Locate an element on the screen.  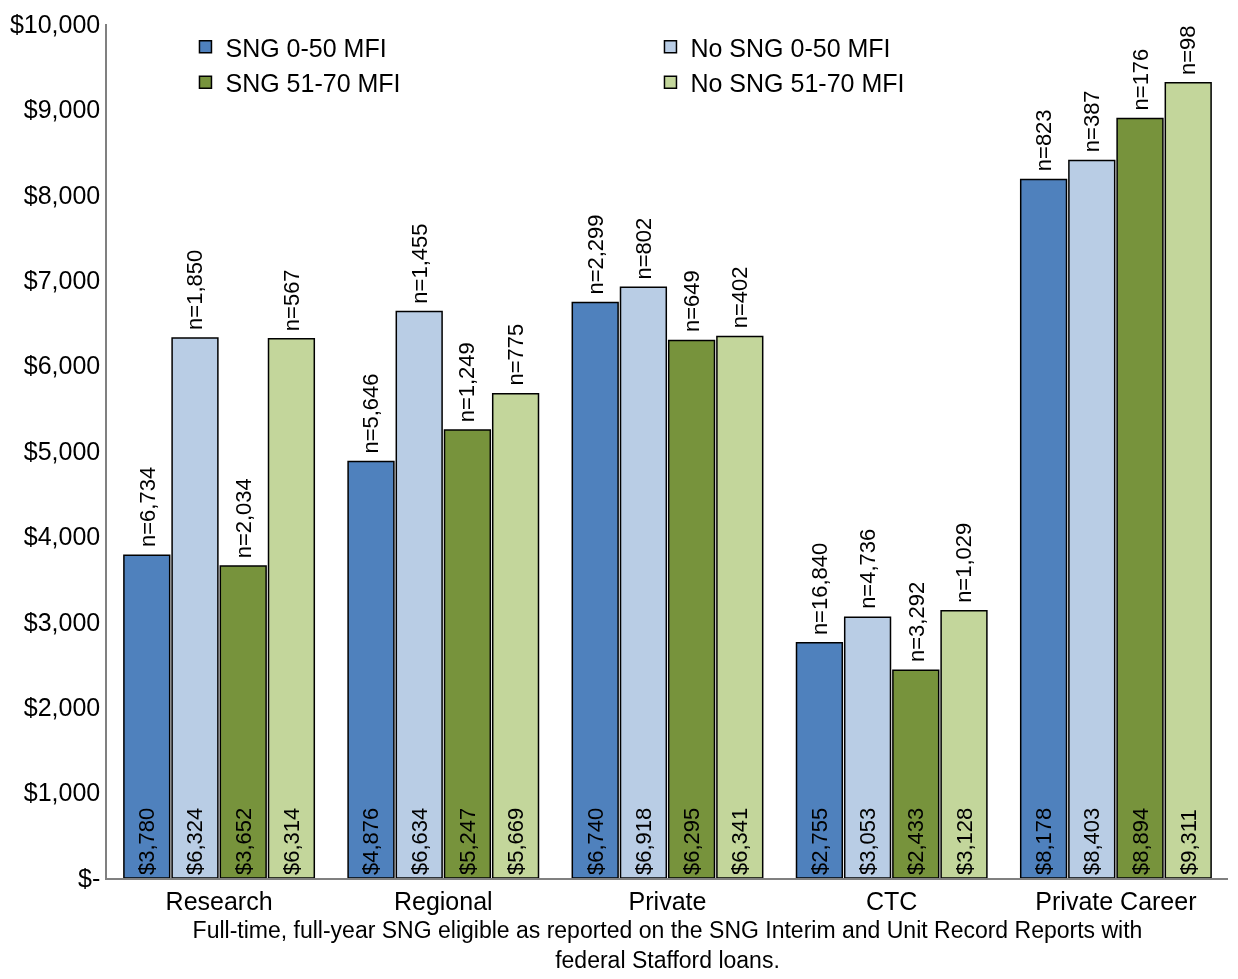
y-tick-label: $6,000 is located at coordinates (62, 365).